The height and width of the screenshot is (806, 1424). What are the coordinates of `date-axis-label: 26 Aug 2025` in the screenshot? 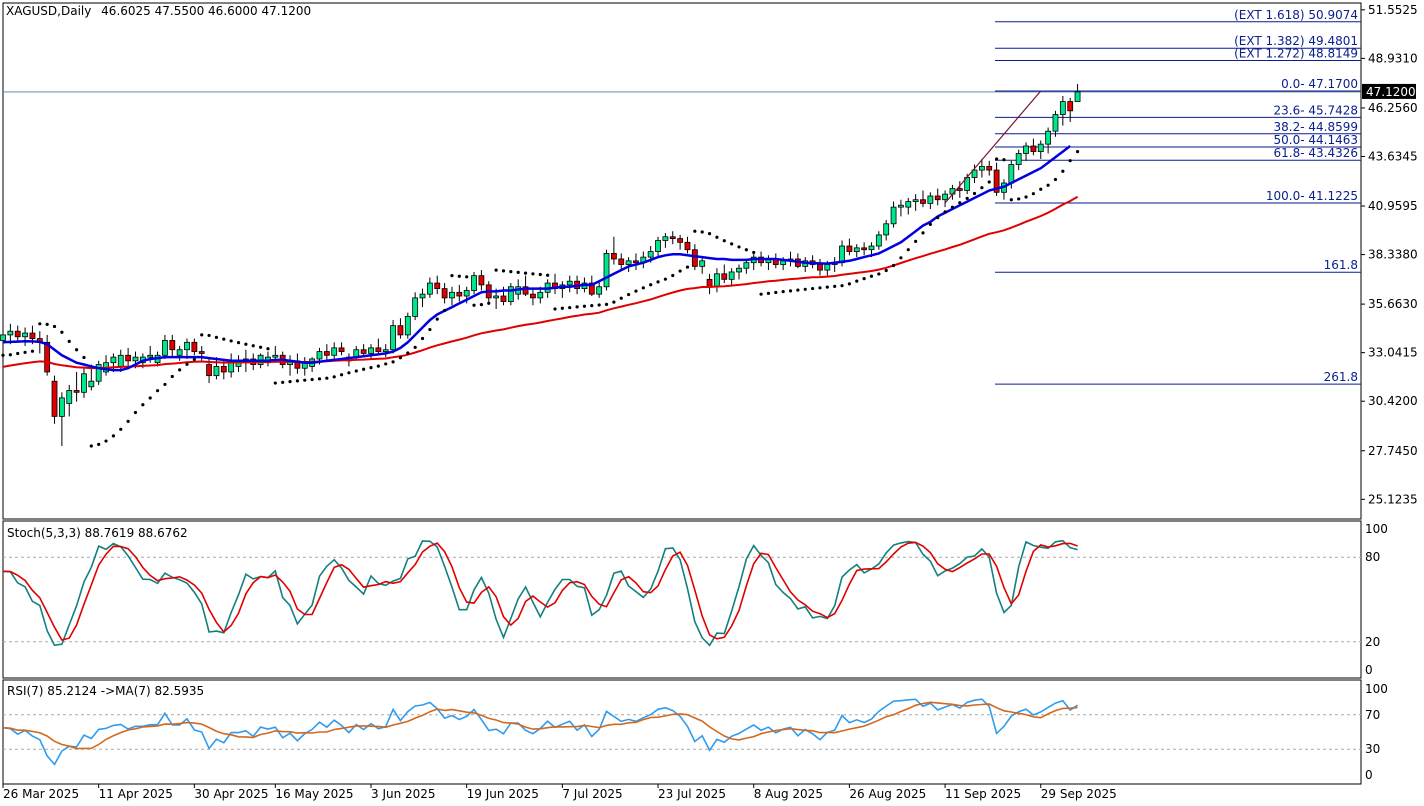 It's located at (887, 794).